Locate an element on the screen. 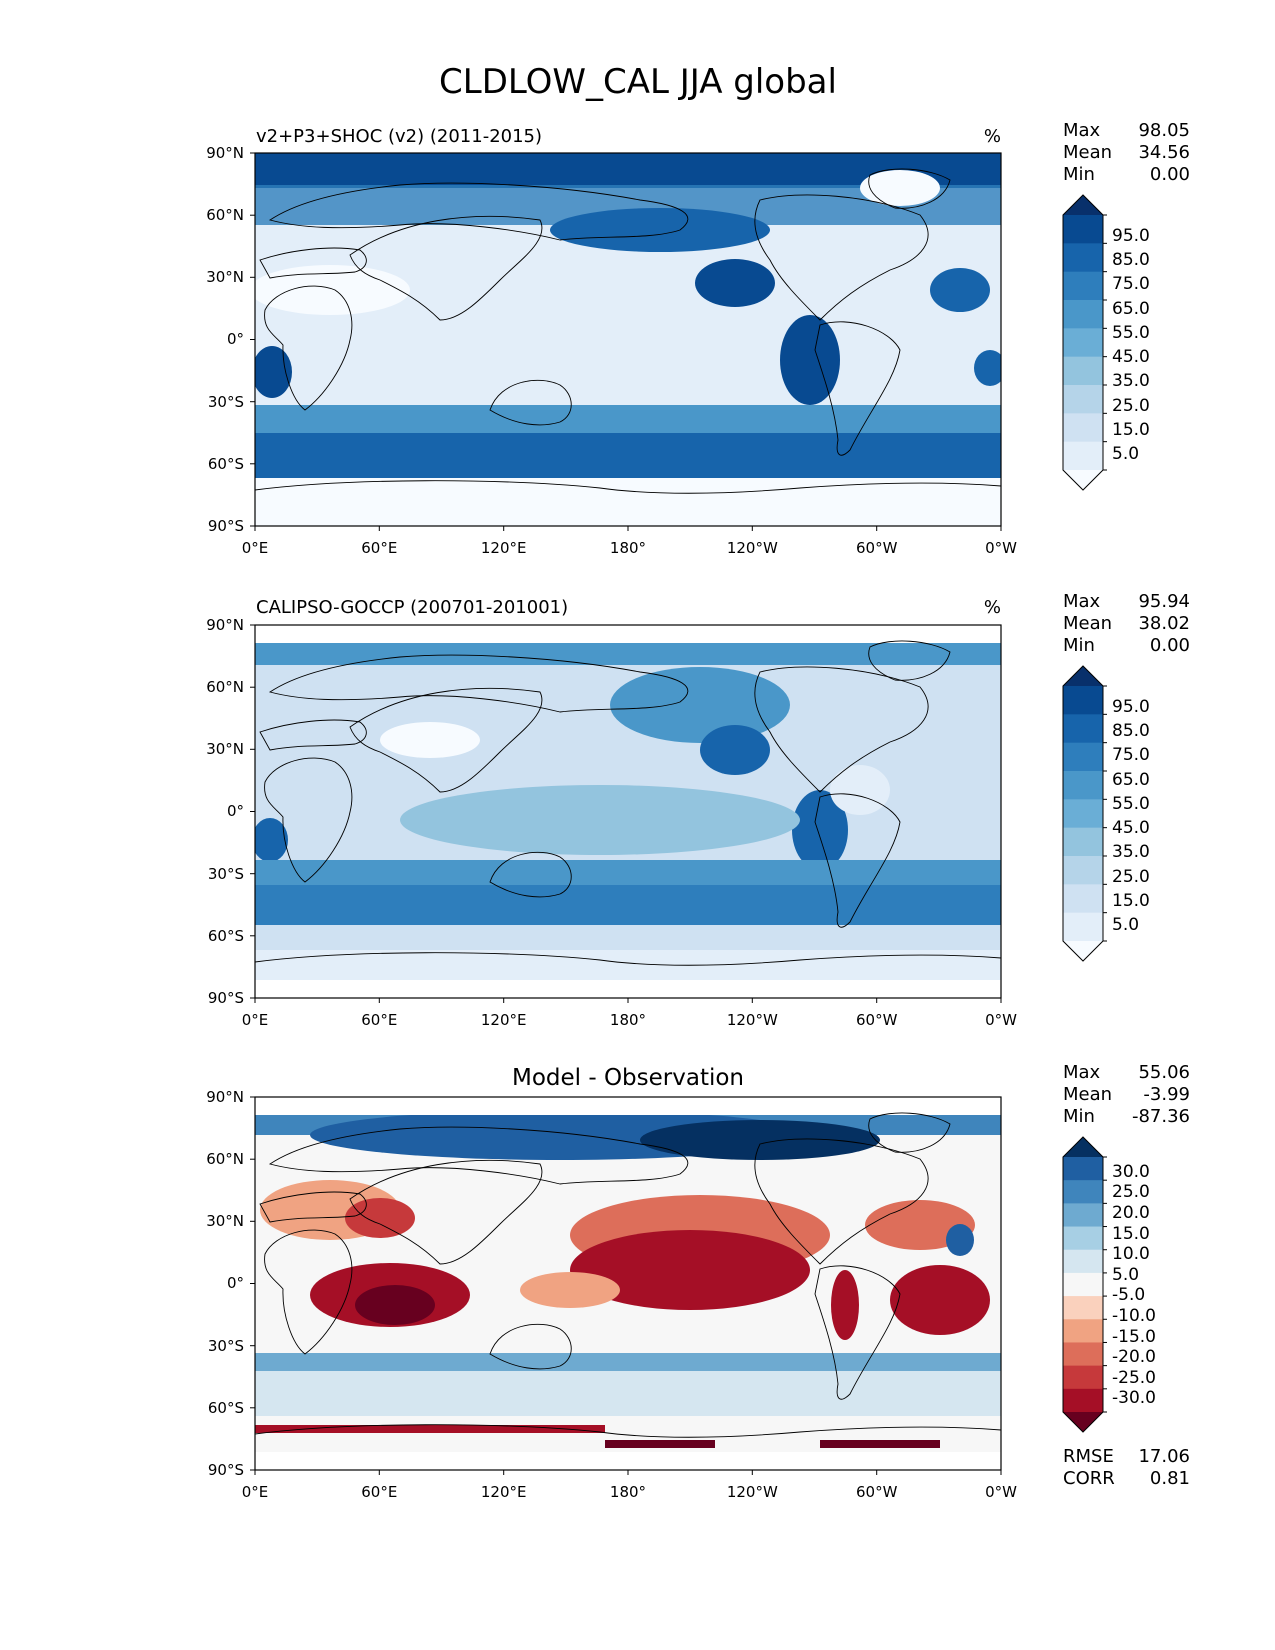 The width and height of the screenshot is (1275, 1650). figure-title: CLDLOW_CAL JJA global is located at coordinates (638, 82).